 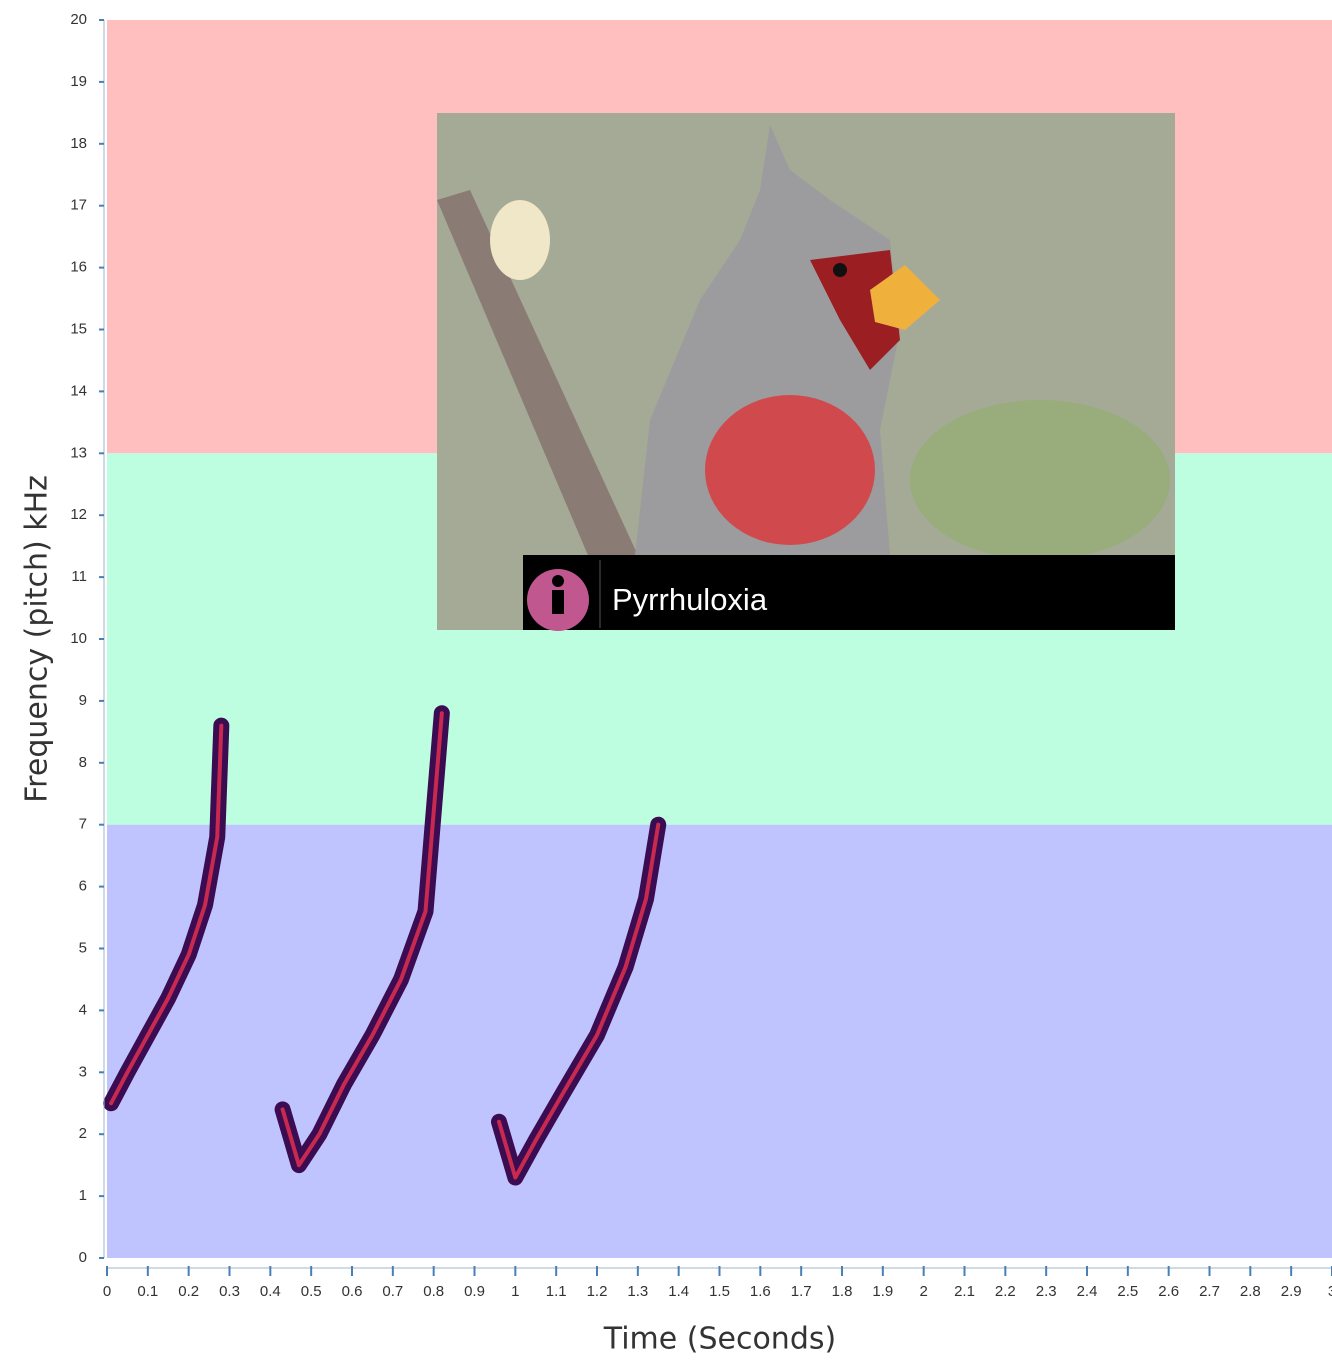 What do you see at coordinates (433, 1291) in the screenshot?
I see `x-tick-label: 0.8` at bounding box center [433, 1291].